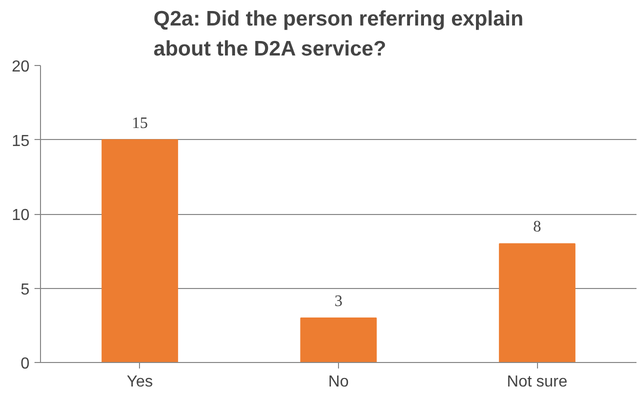  I want to click on x-tick-label: Not sure, so click(537, 382).